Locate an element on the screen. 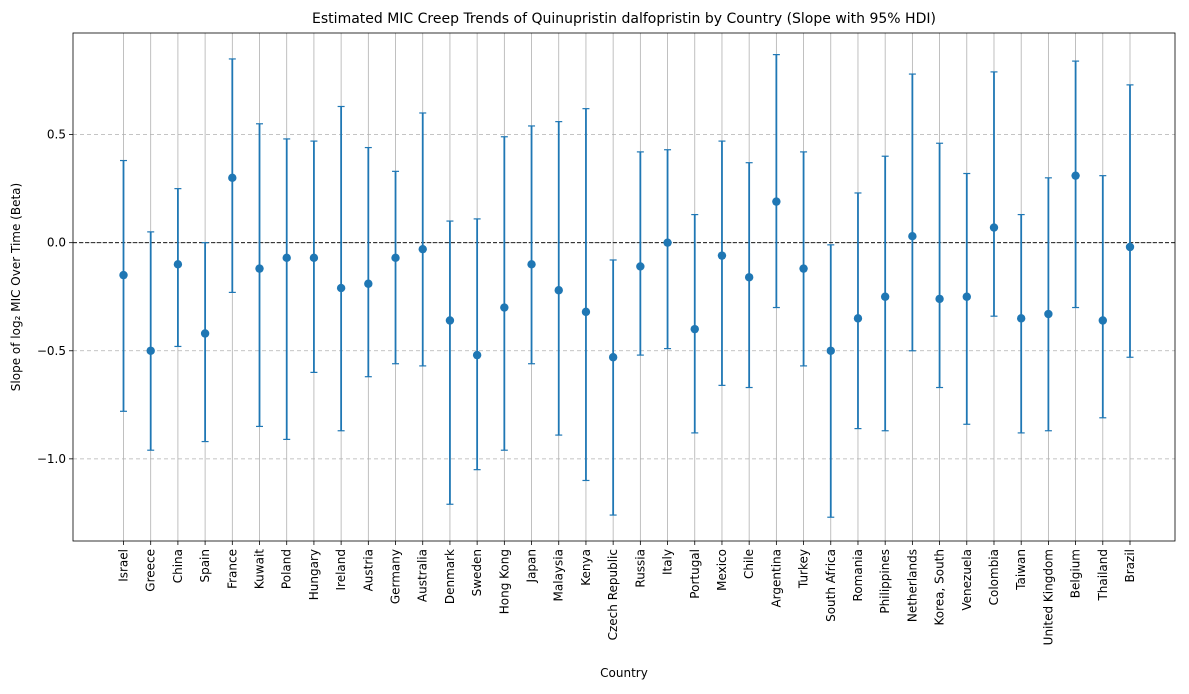  x-tick-label: Hungary is located at coordinates (314, 574).